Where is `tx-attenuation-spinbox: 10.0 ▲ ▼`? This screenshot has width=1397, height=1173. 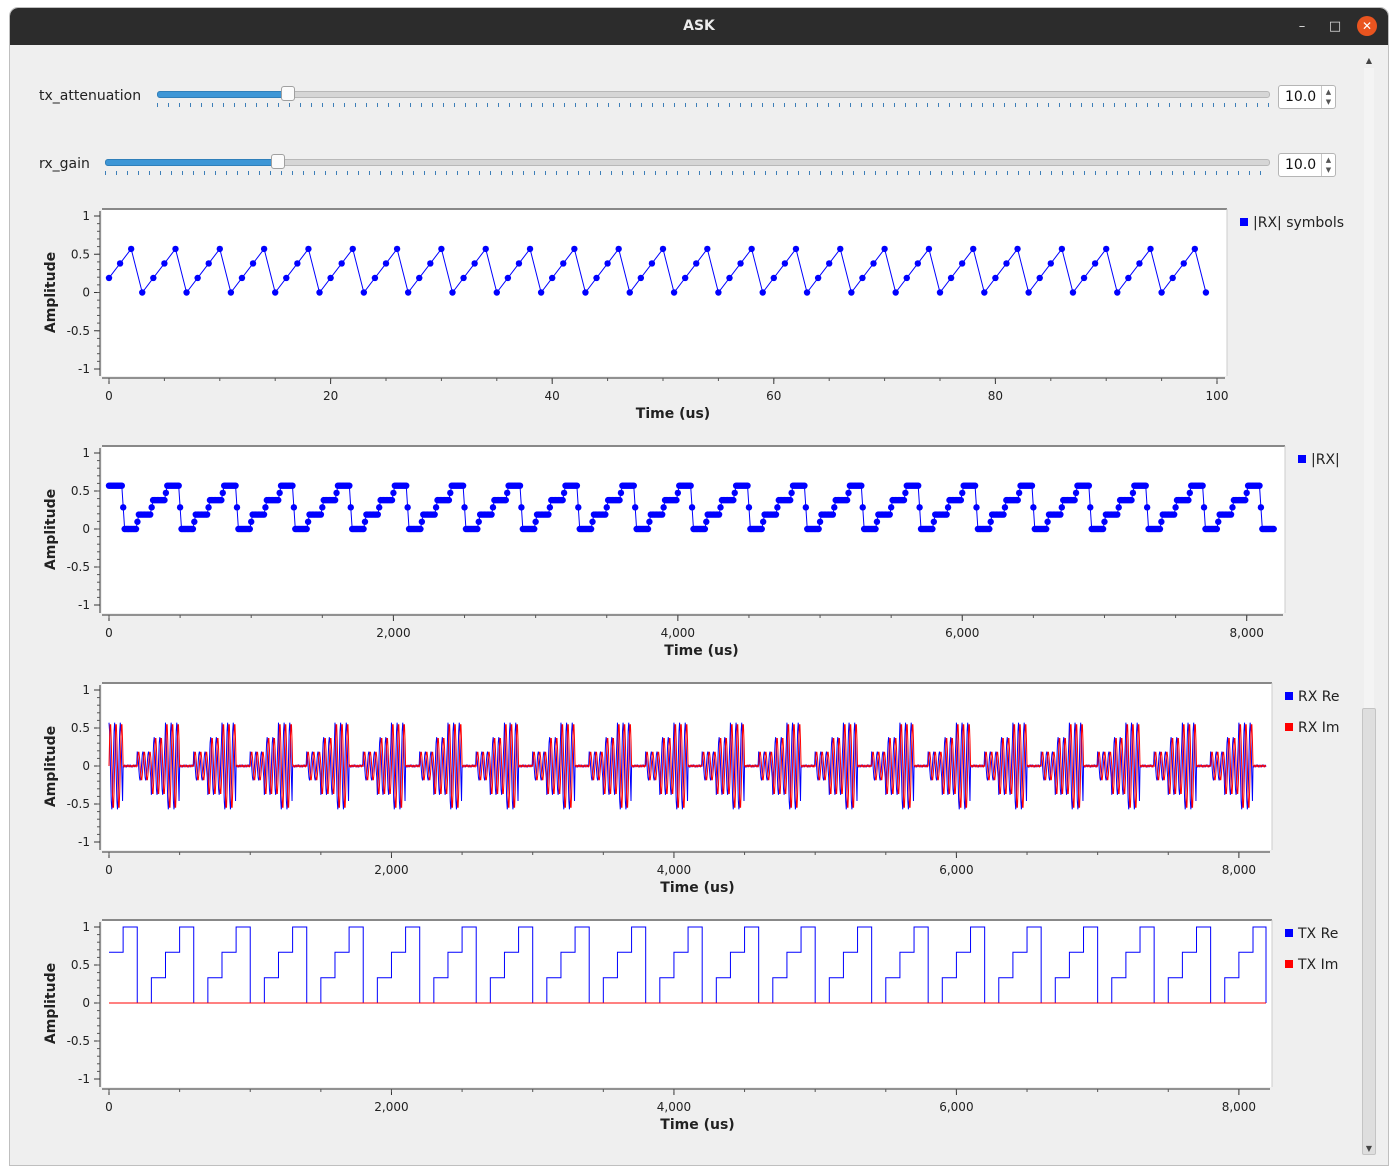
tx-attenuation-spinbox: 10.0 ▲ ▼ is located at coordinates (1307, 97).